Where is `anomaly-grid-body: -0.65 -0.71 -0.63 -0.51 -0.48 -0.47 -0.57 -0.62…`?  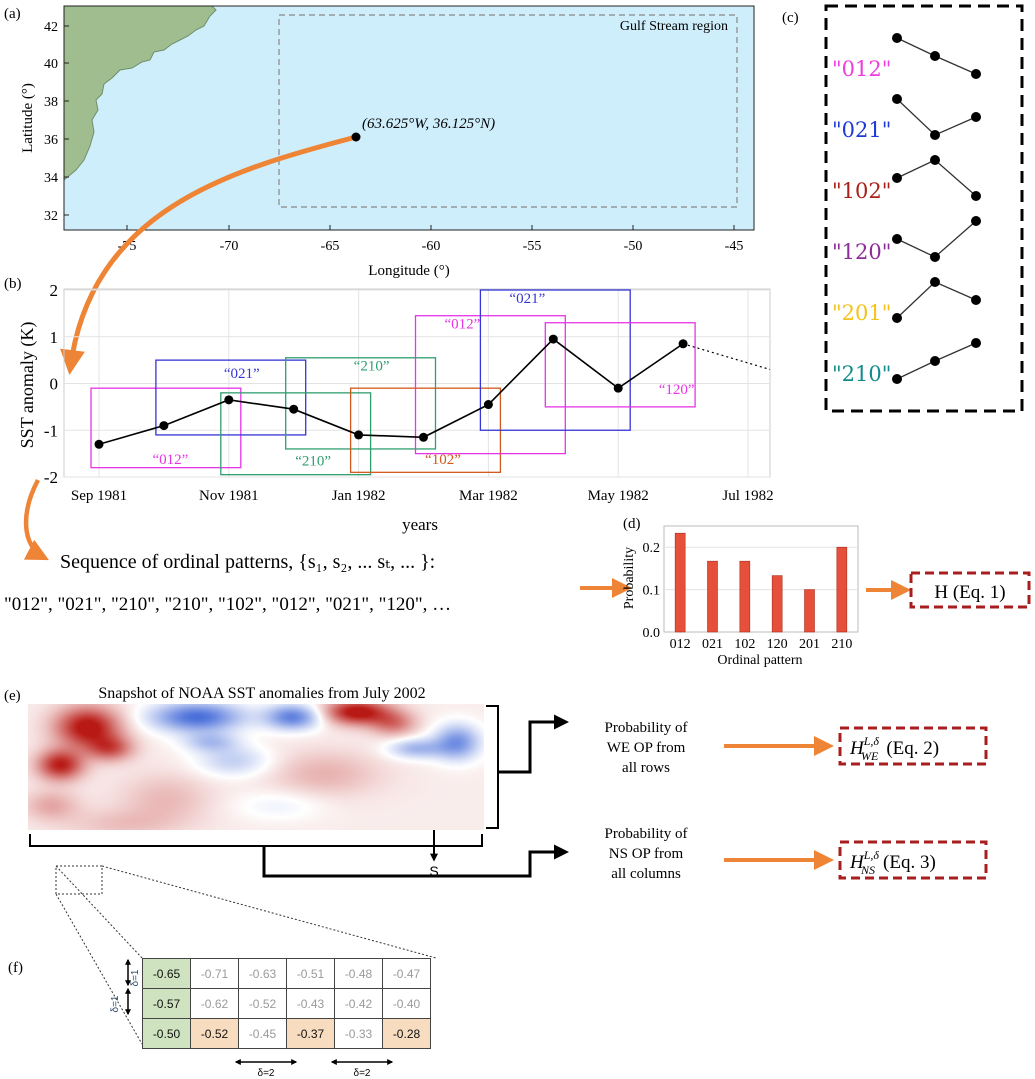
anomaly-grid-body: -0.65 -0.71 -0.63 -0.51 -0.48 -0.47 -0.57 -0.62… is located at coordinates (286, 1003).